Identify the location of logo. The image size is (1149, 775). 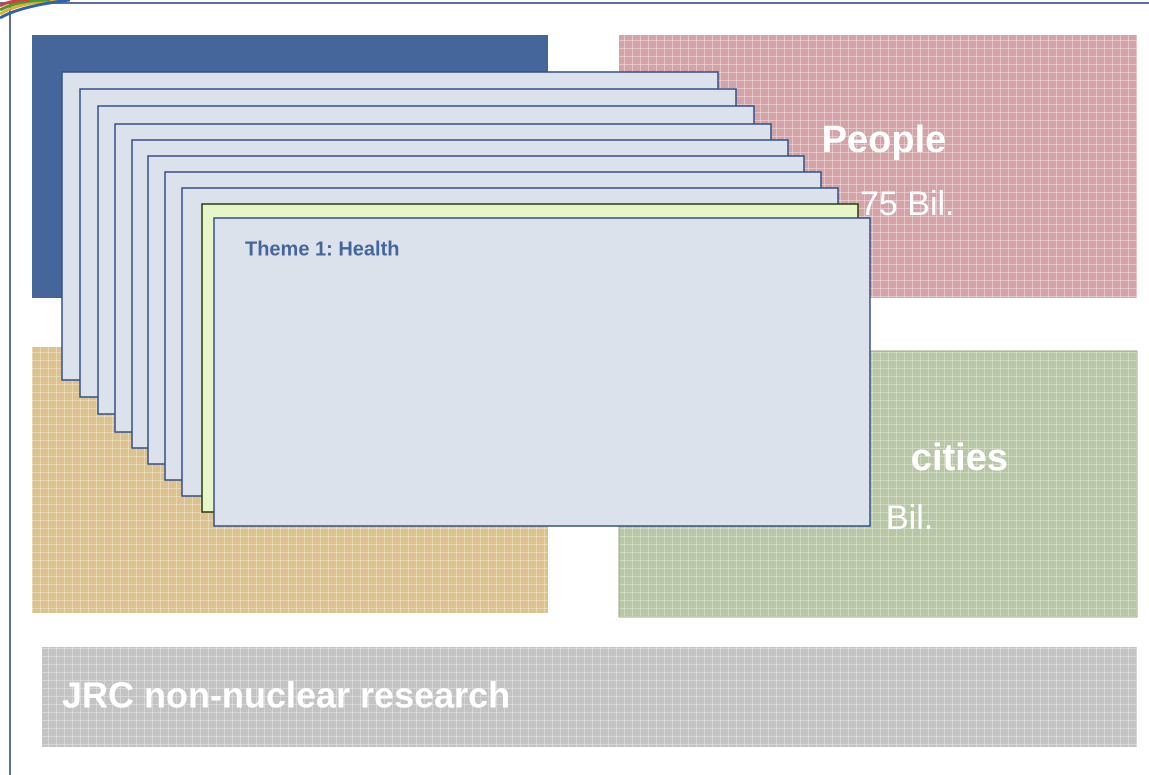
(35, 10).